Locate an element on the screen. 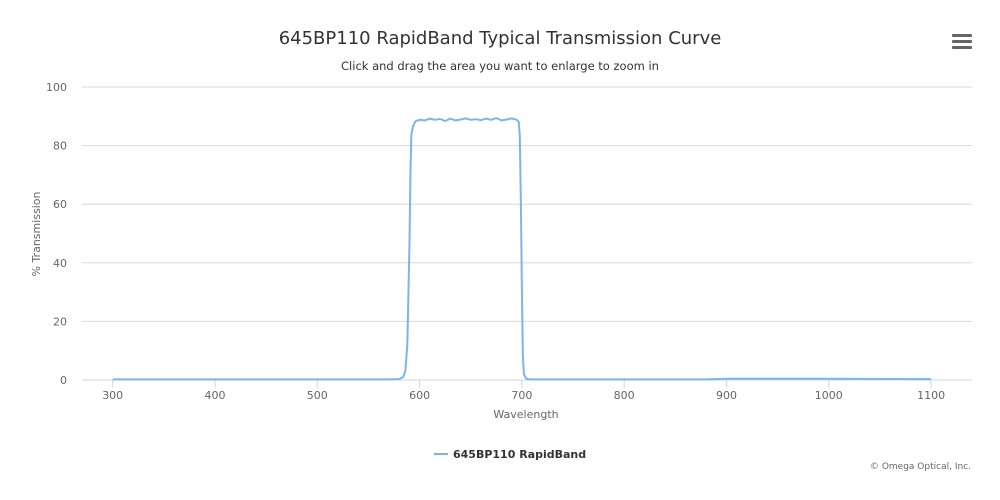  y-tick-label: 80 is located at coordinates (60, 146).